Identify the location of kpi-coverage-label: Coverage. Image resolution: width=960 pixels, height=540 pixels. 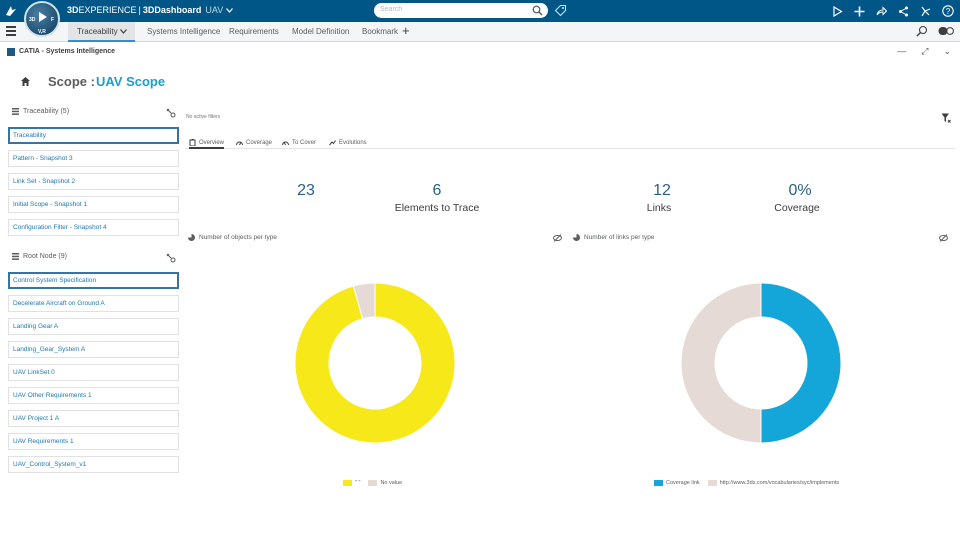
(797, 208).